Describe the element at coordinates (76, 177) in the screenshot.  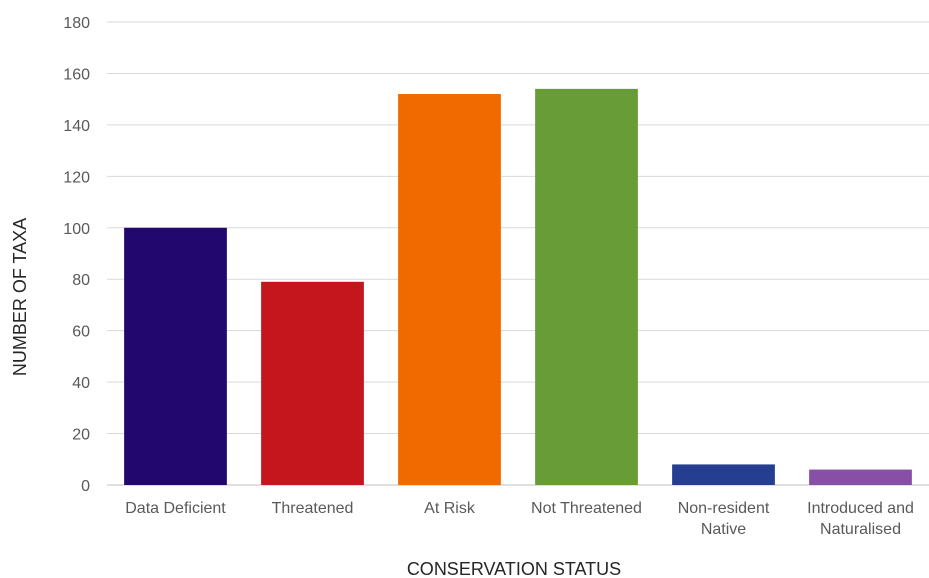
I see `y-tick-label: 120` at that location.